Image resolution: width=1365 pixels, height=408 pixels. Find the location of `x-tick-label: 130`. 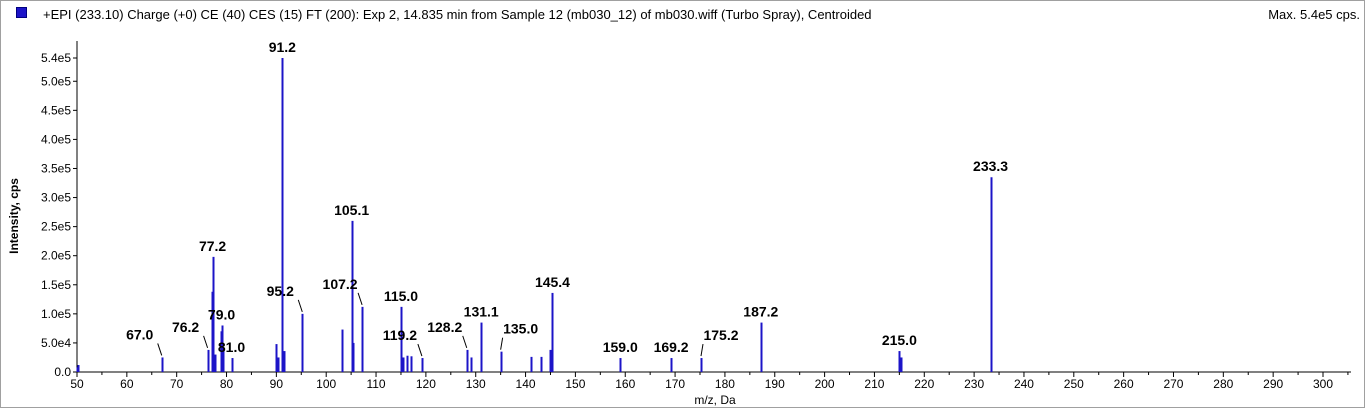

x-tick-label: 130 is located at coordinates (476, 384).